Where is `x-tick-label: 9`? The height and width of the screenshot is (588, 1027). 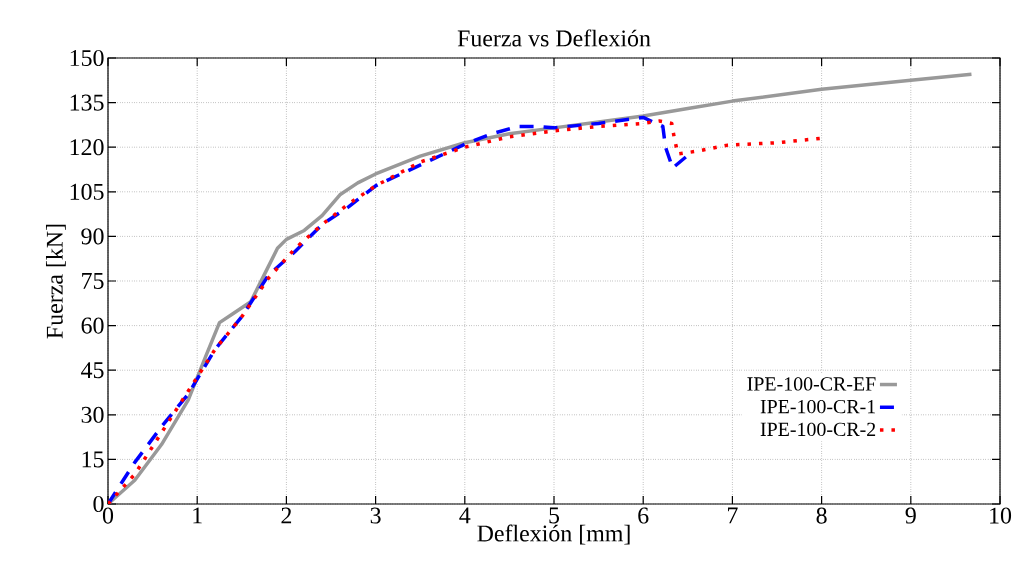
x-tick-label: 9 is located at coordinates (910, 515).